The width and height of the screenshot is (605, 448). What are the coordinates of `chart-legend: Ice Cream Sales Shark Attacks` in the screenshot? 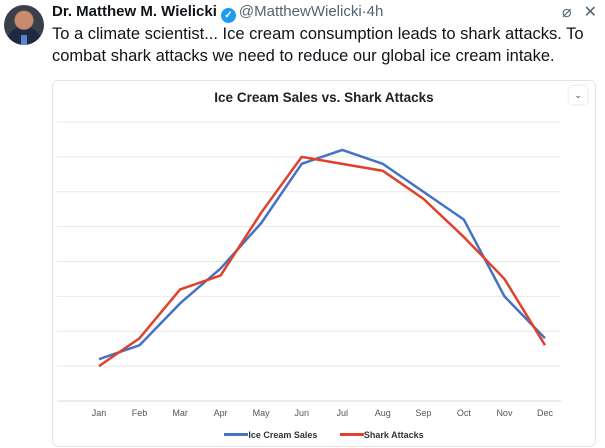 It's located at (324, 435).